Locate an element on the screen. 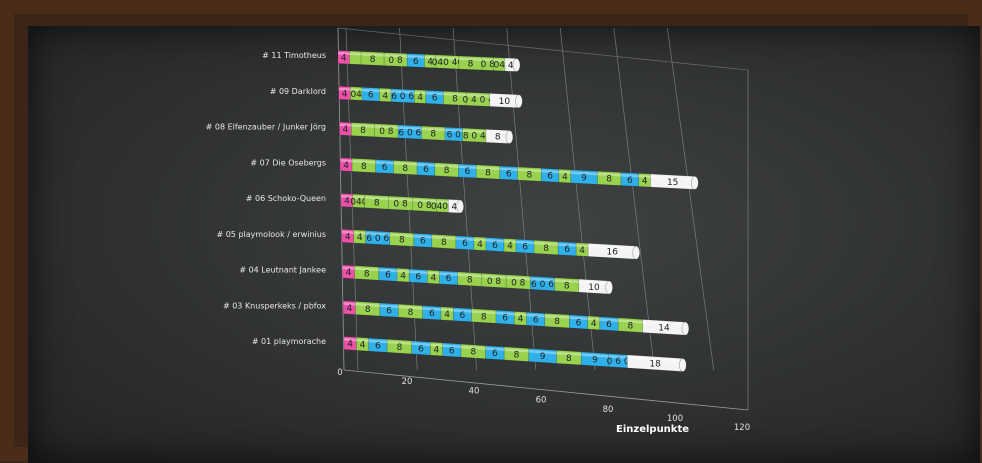 Image resolution: width=982 pixels, height=463 pixels. segment-value-label: 04 is located at coordinates (500, 66).